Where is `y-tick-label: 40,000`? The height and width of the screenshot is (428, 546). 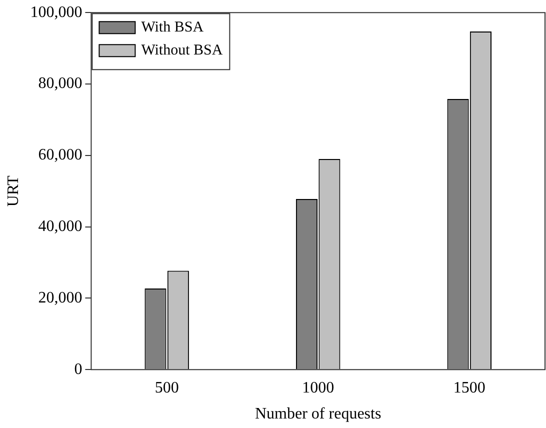 y-tick-label: 40,000 is located at coordinates (60, 227).